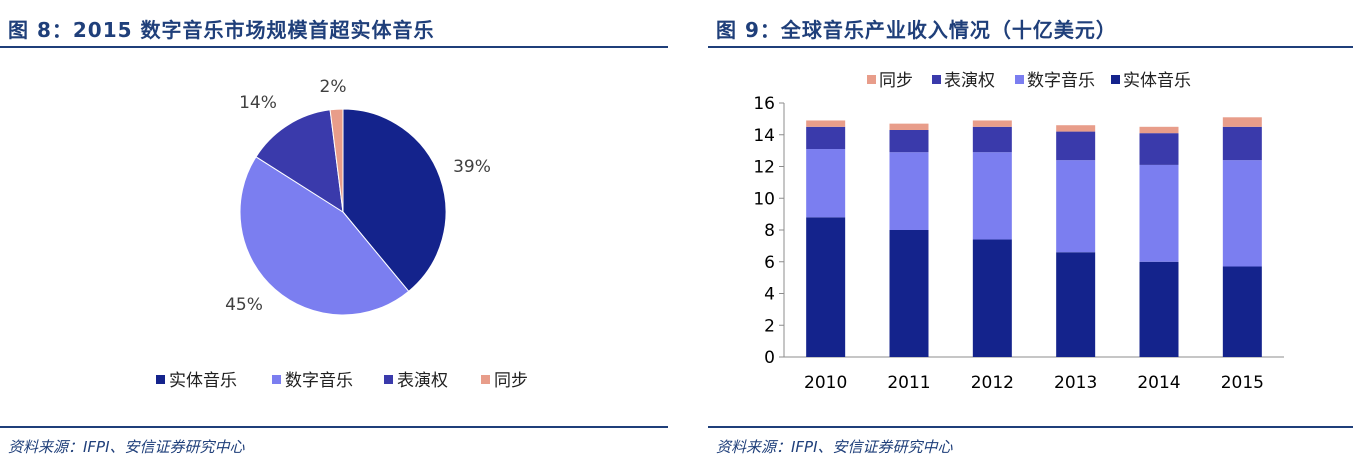  What do you see at coordinates (1030, 427) in the screenshot?
I see `figure-9-bottom-rule` at bounding box center [1030, 427].